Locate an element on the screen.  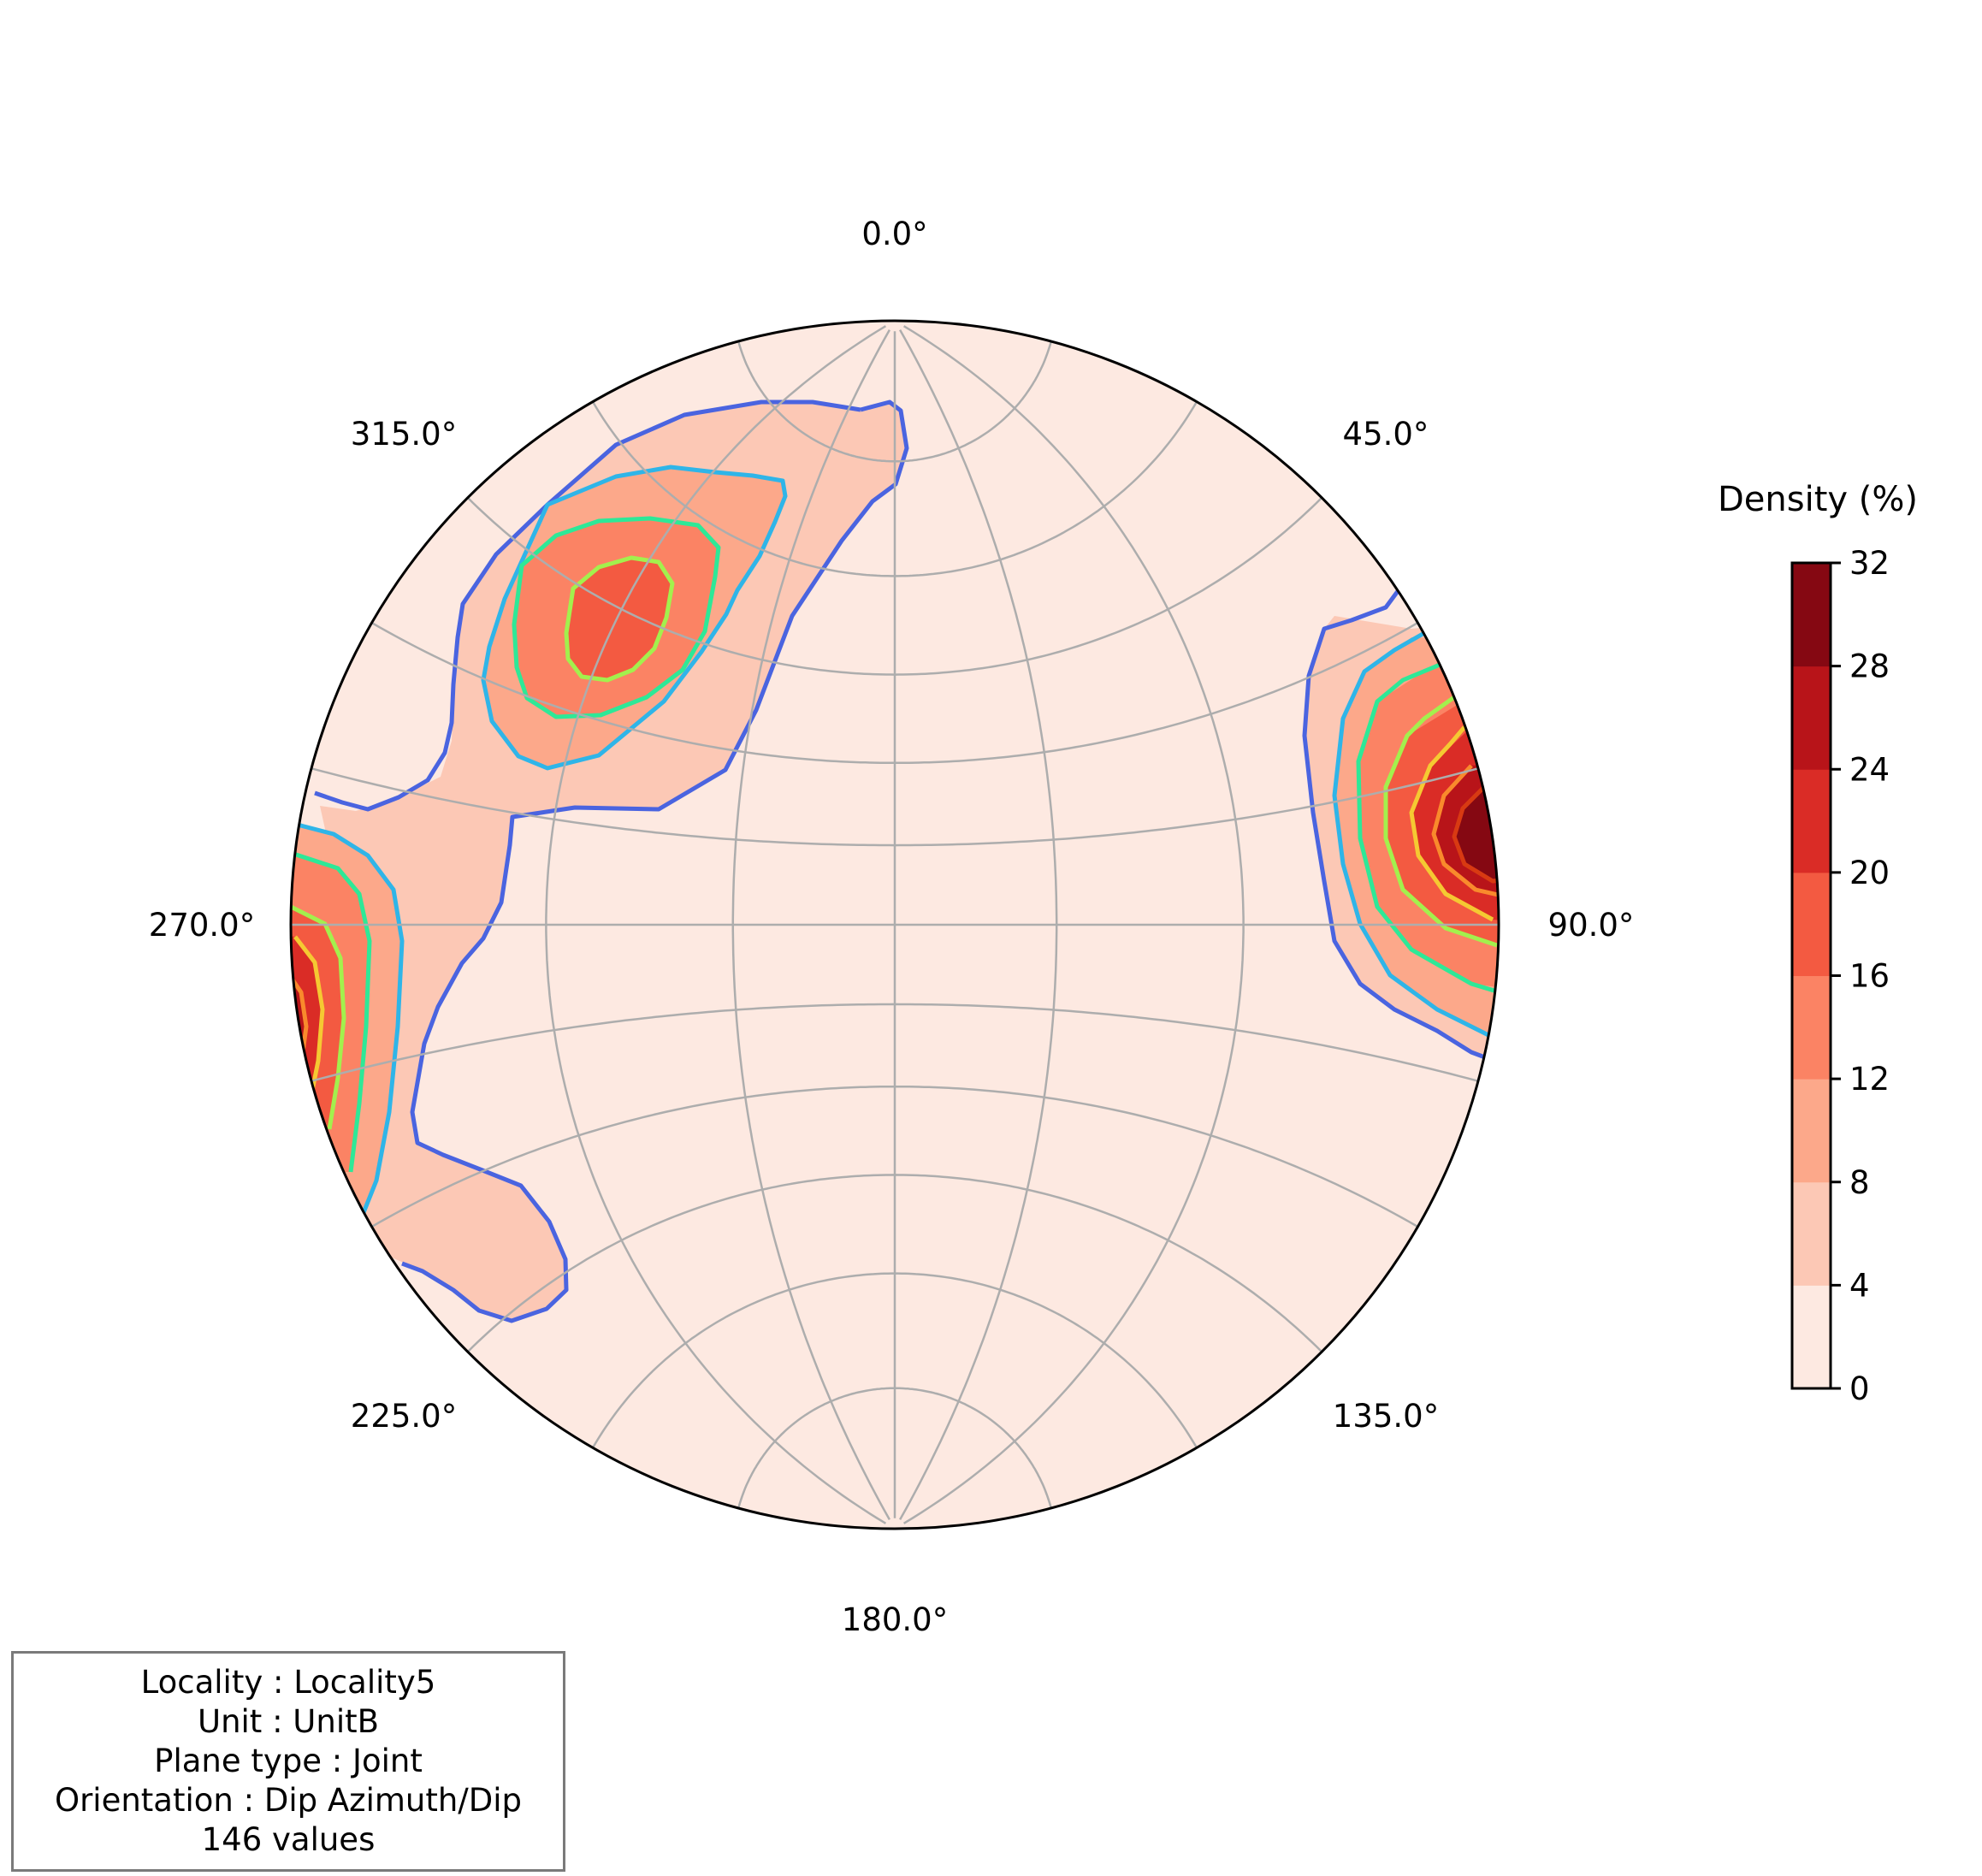
direction-label-315: 315.0° is located at coordinates (404, 434).